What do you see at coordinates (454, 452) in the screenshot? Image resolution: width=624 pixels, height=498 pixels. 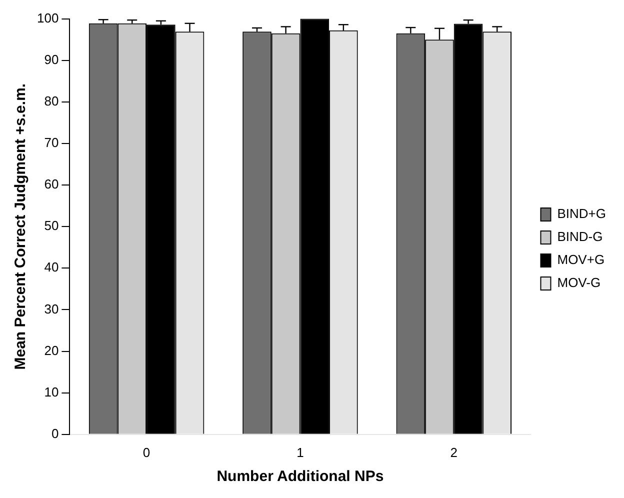 I see `x-tick-label: 2` at bounding box center [454, 452].